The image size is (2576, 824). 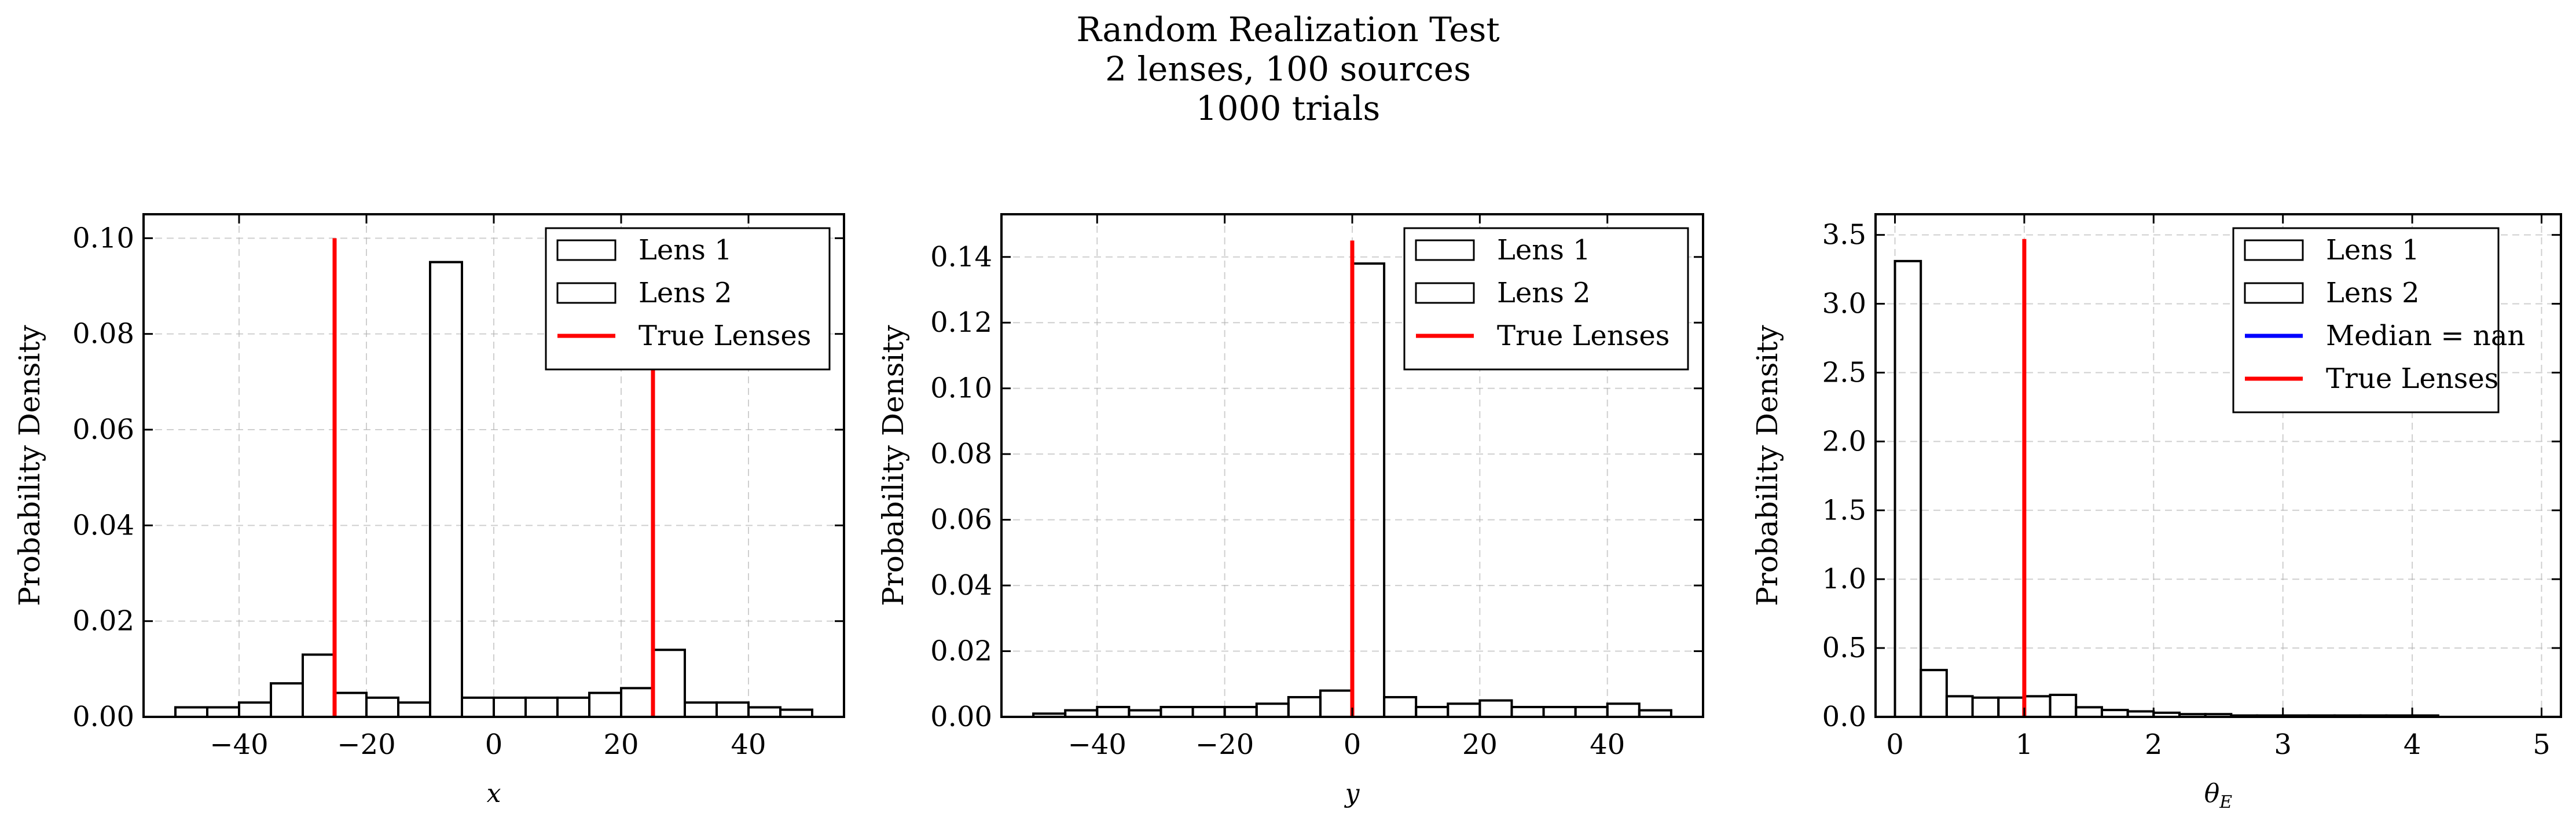 What do you see at coordinates (2373, 293) in the screenshot?
I see `panel-3-legend-label-1: Lens 2` at bounding box center [2373, 293].